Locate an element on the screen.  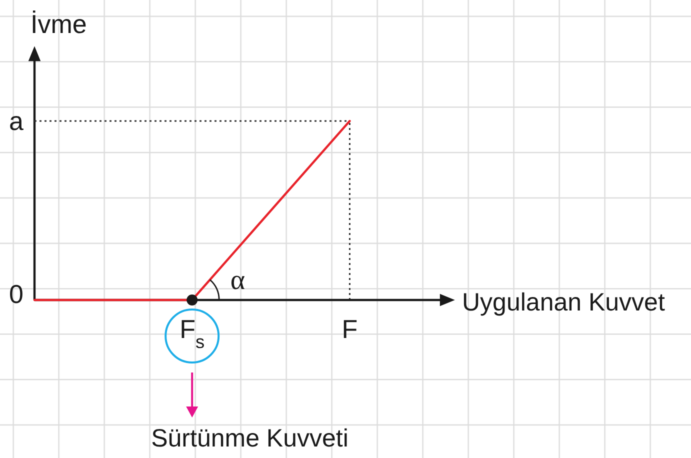
x-tick-label: 0 is located at coordinates (16, 294).